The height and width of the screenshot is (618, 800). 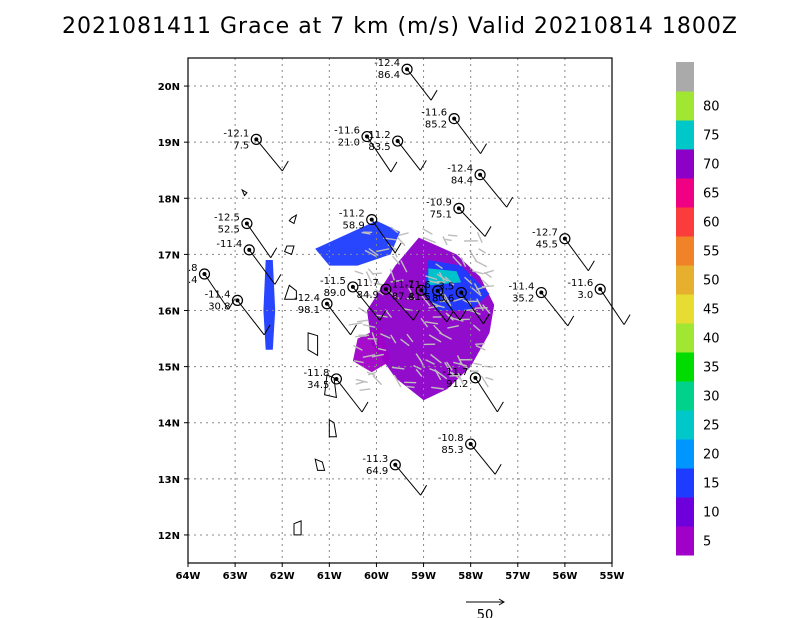 I want to click on station-pressure: 84.9, so click(x=368, y=295).